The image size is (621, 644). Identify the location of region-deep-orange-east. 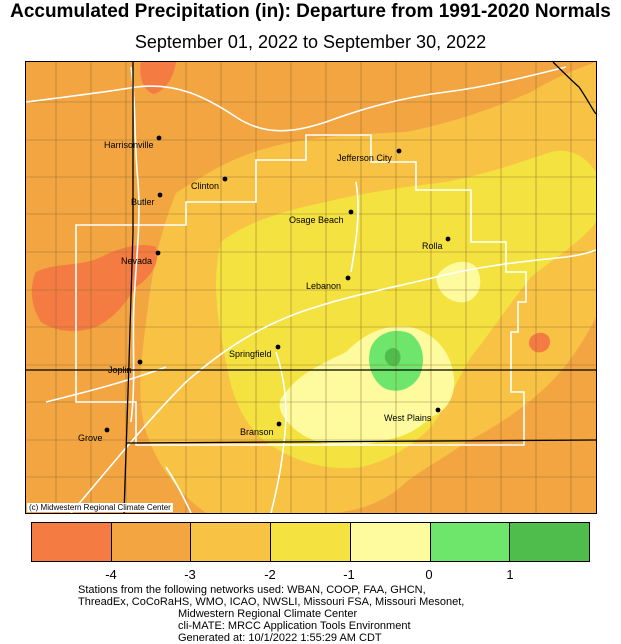
(539, 342).